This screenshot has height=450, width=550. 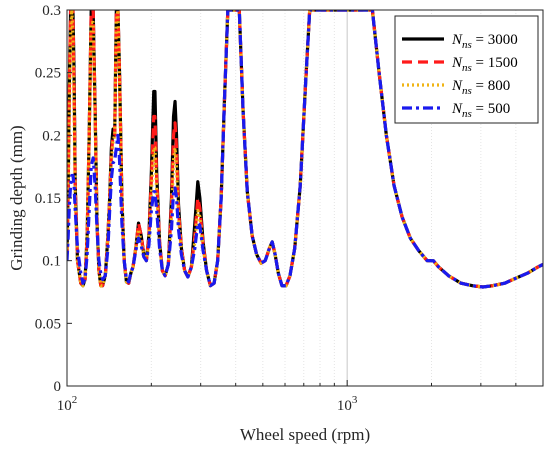 I want to click on y-tick-label-3: 0.15, so click(x=48, y=199).